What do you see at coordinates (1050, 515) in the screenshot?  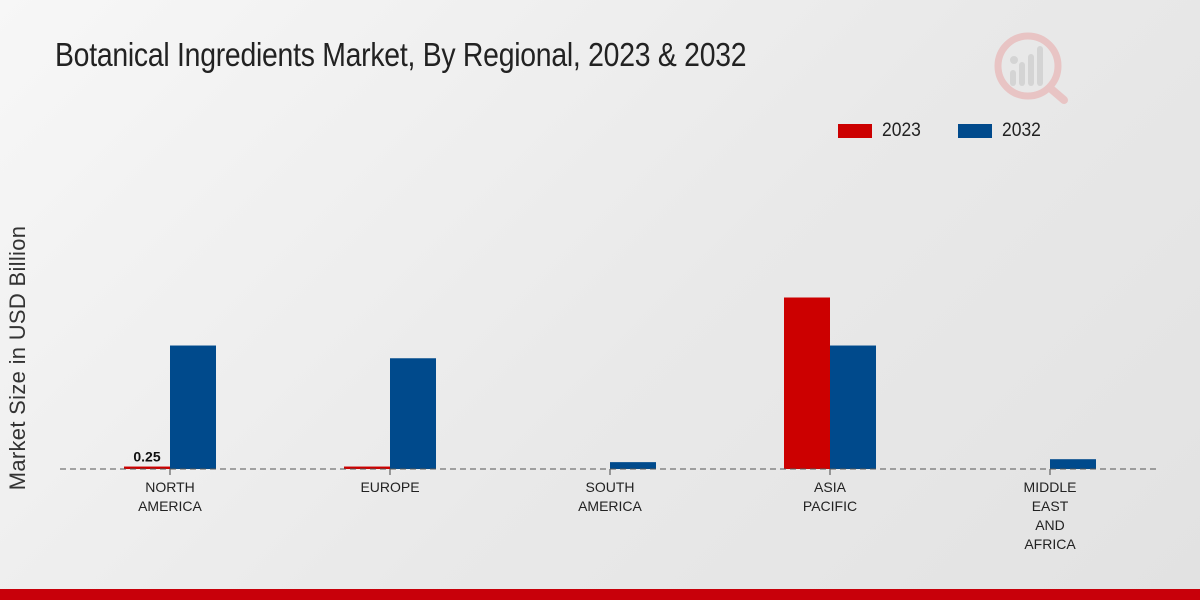 I see `x-tick-label-middle-east-and-africa: MIDDLE EAST AND AFRICA` at bounding box center [1050, 515].